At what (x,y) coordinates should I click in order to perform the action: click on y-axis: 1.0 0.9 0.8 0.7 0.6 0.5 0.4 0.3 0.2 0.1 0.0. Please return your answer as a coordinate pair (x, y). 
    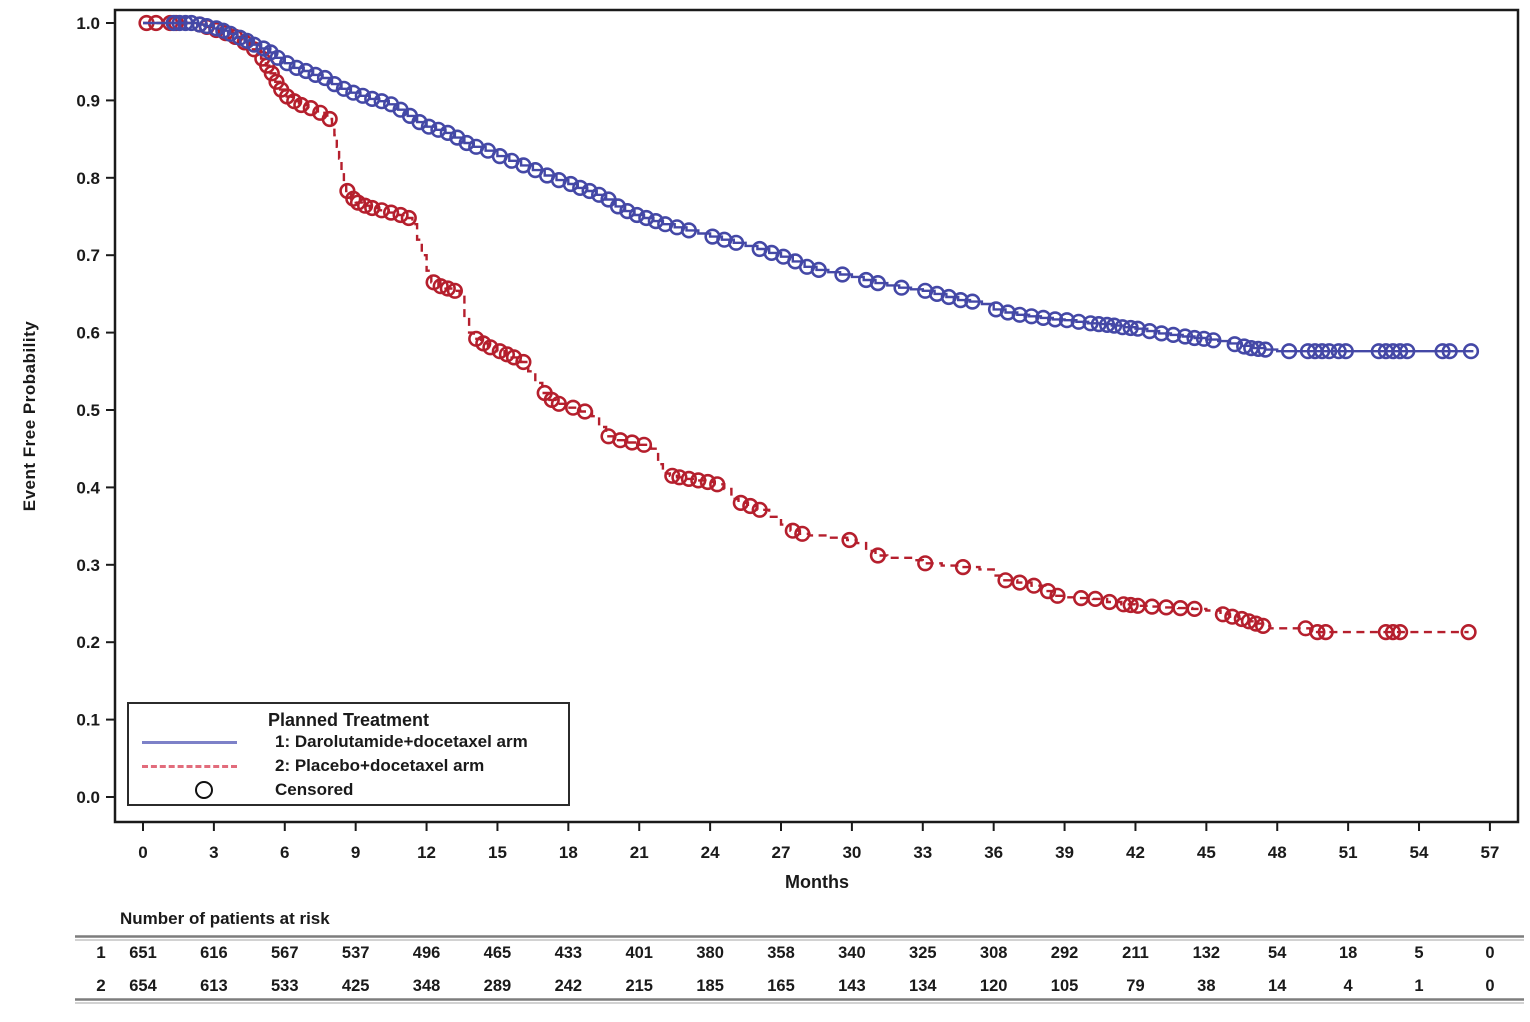
    Looking at the image, I should click on (95, 410).